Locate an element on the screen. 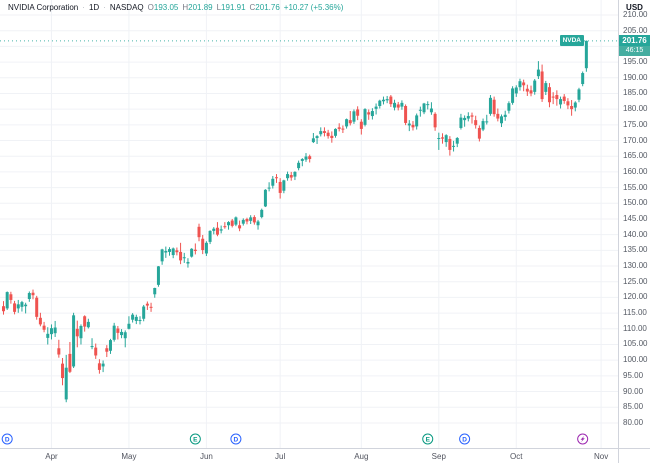 The image size is (650, 463). upcoming-event-icon is located at coordinates (583, 439).